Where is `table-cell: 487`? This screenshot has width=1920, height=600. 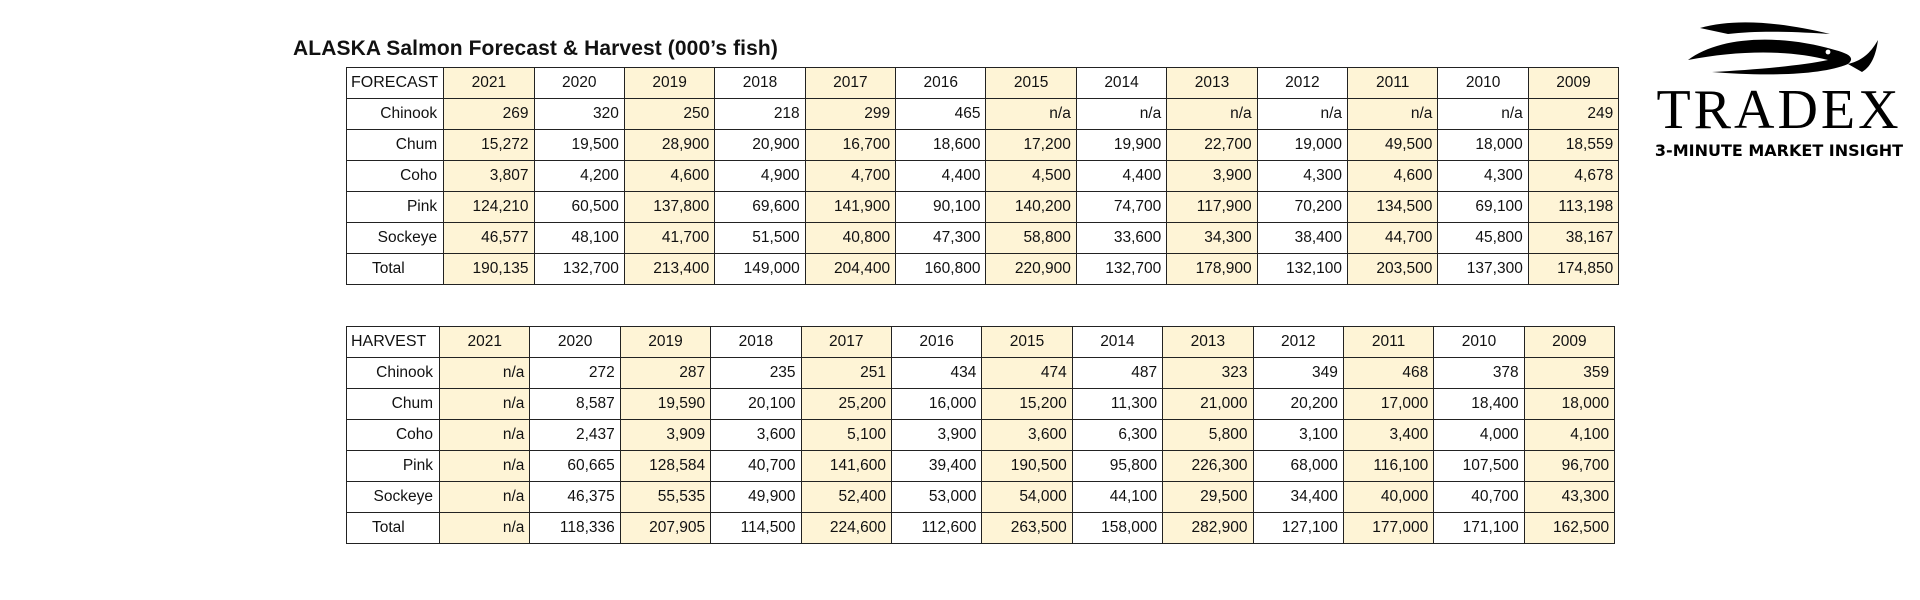 table-cell: 487 is located at coordinates (1117, 373).